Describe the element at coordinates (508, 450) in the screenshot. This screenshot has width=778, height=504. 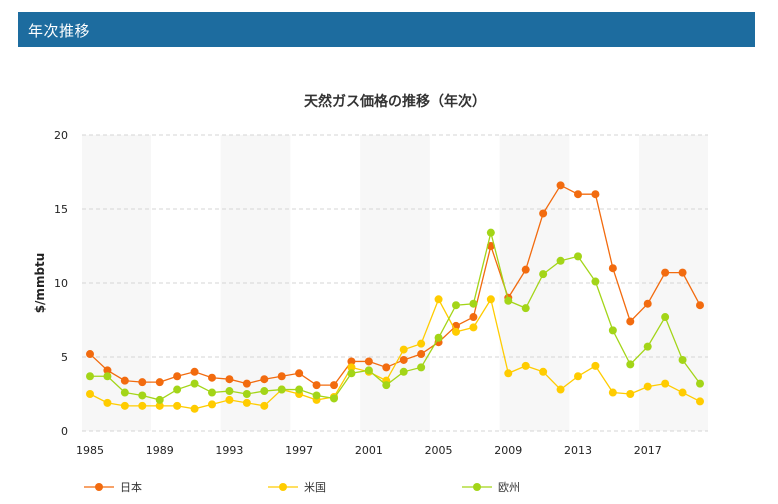
I see `x-tick-label: 2009` at that location.